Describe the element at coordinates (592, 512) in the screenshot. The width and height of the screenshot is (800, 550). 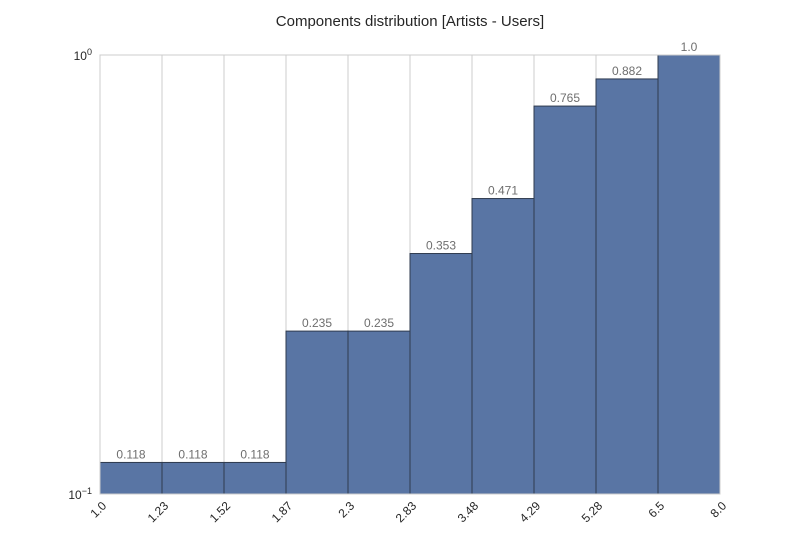
I see `x-tick-label: 5.28` at that location.